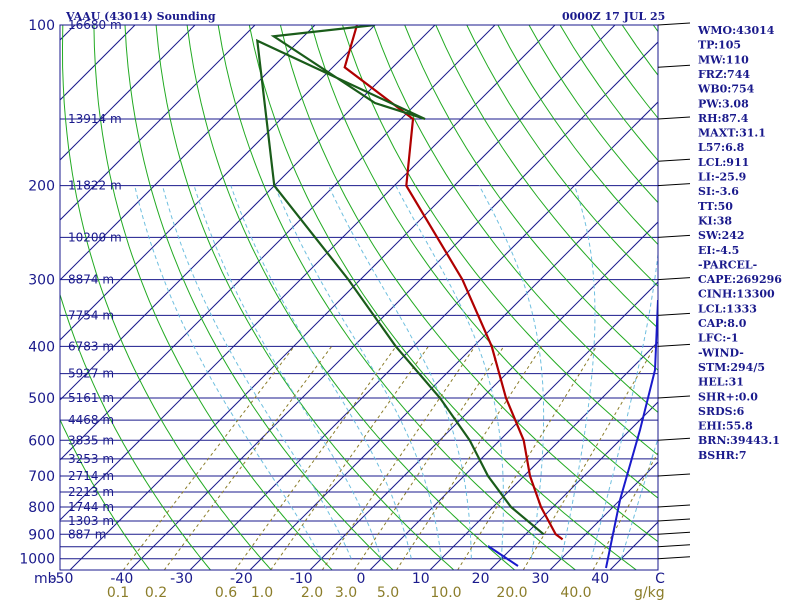 This screenshot has height=600, width=800. What do you see at coordinates (41, 441) in the screenshot?
I see `pressure-tick-label: 600` at bounding box center [41, 441].